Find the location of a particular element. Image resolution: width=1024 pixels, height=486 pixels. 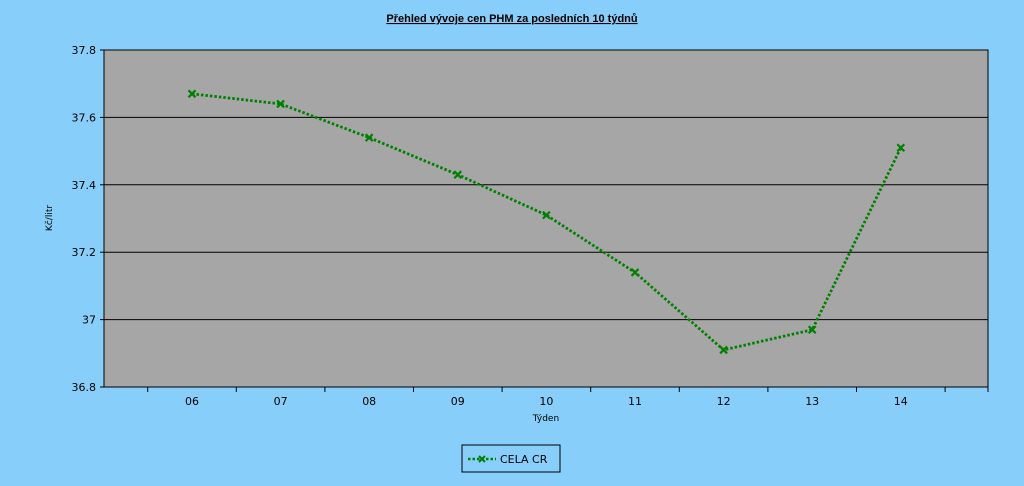

legend-marker-x-icon is located at coordinates (482, 459).